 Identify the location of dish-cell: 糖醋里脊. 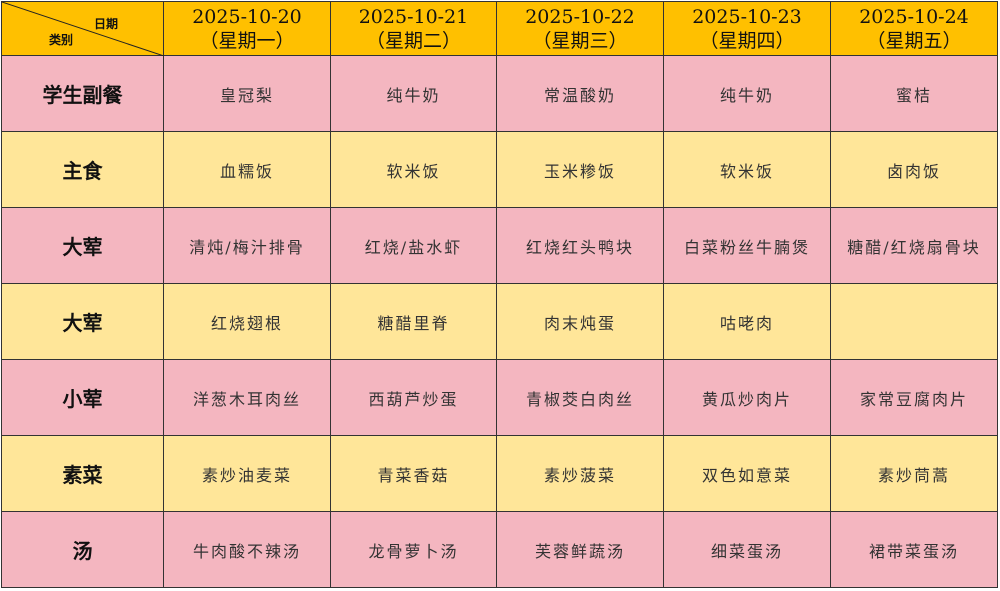
(413, 321).